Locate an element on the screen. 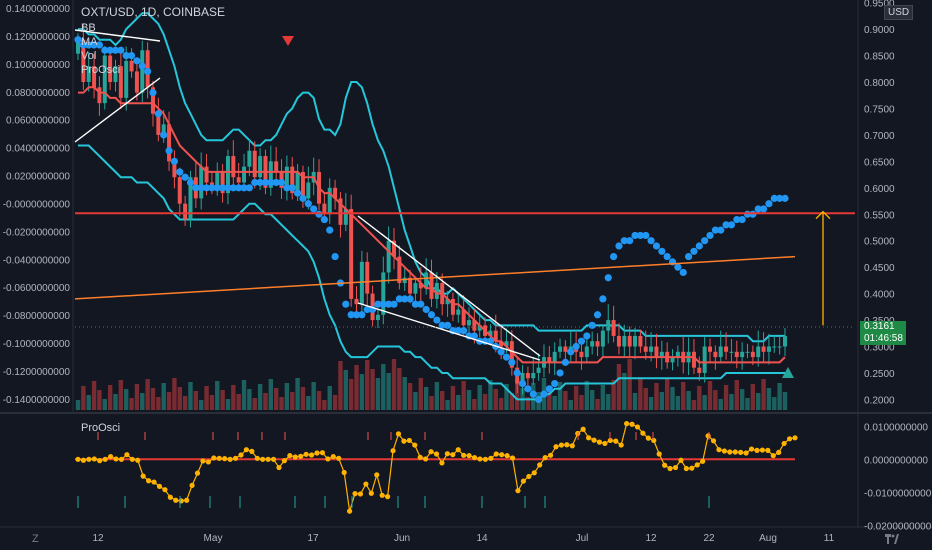  legend-vol: Vol is located at coordinates (89, 56).